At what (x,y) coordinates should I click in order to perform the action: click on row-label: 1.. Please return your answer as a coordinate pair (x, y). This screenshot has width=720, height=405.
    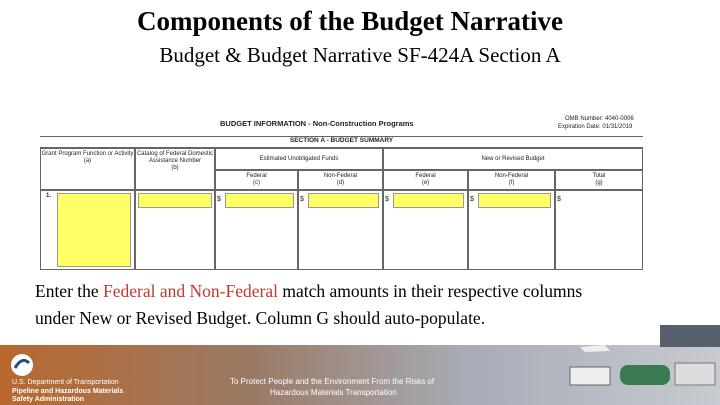
    Looking at the image, I should click on (87, 230).